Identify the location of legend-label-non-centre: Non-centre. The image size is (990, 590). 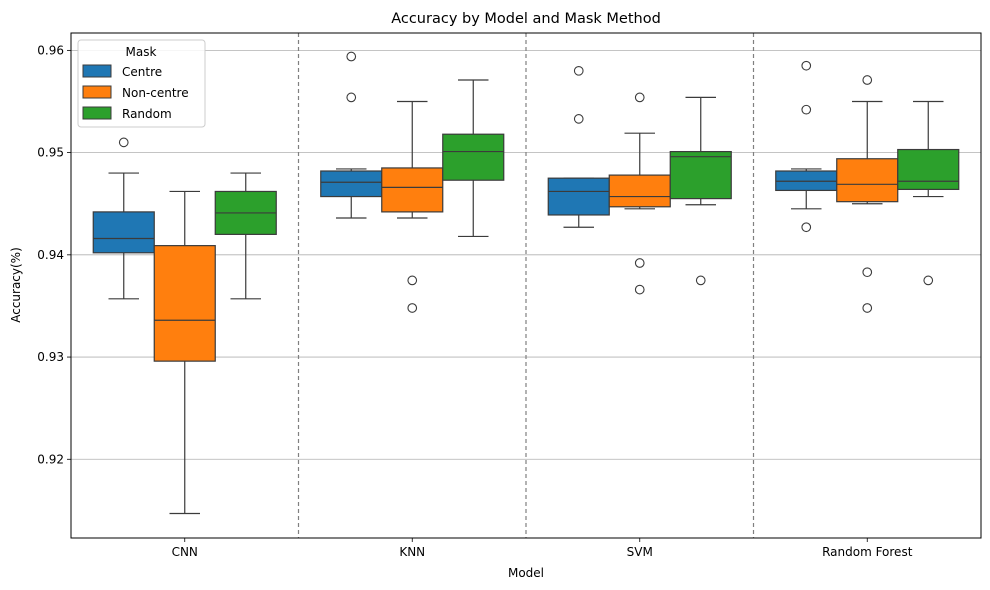
(155, 93).